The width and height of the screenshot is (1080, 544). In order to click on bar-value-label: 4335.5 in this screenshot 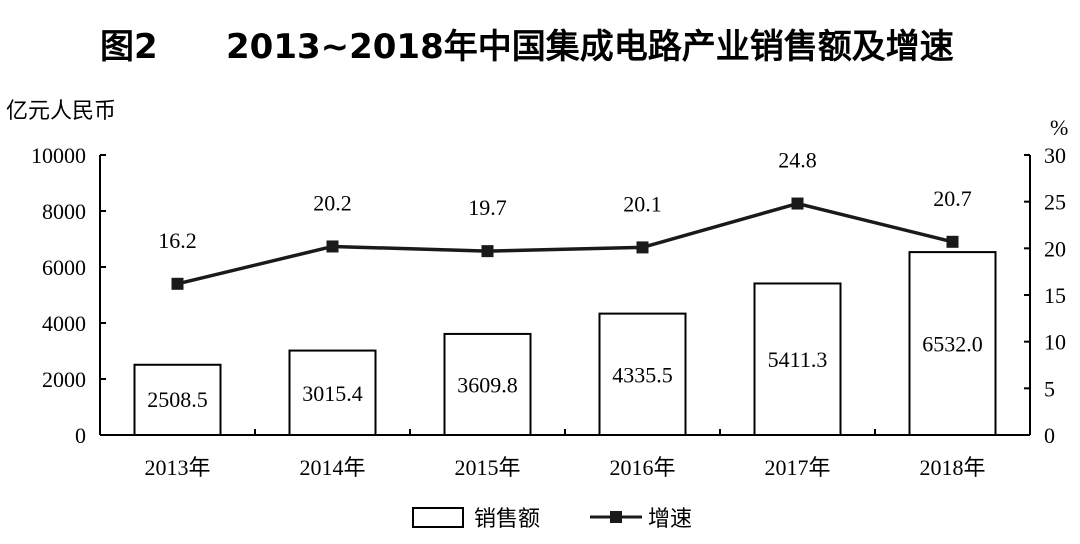, I will do `click(642, 374)`.